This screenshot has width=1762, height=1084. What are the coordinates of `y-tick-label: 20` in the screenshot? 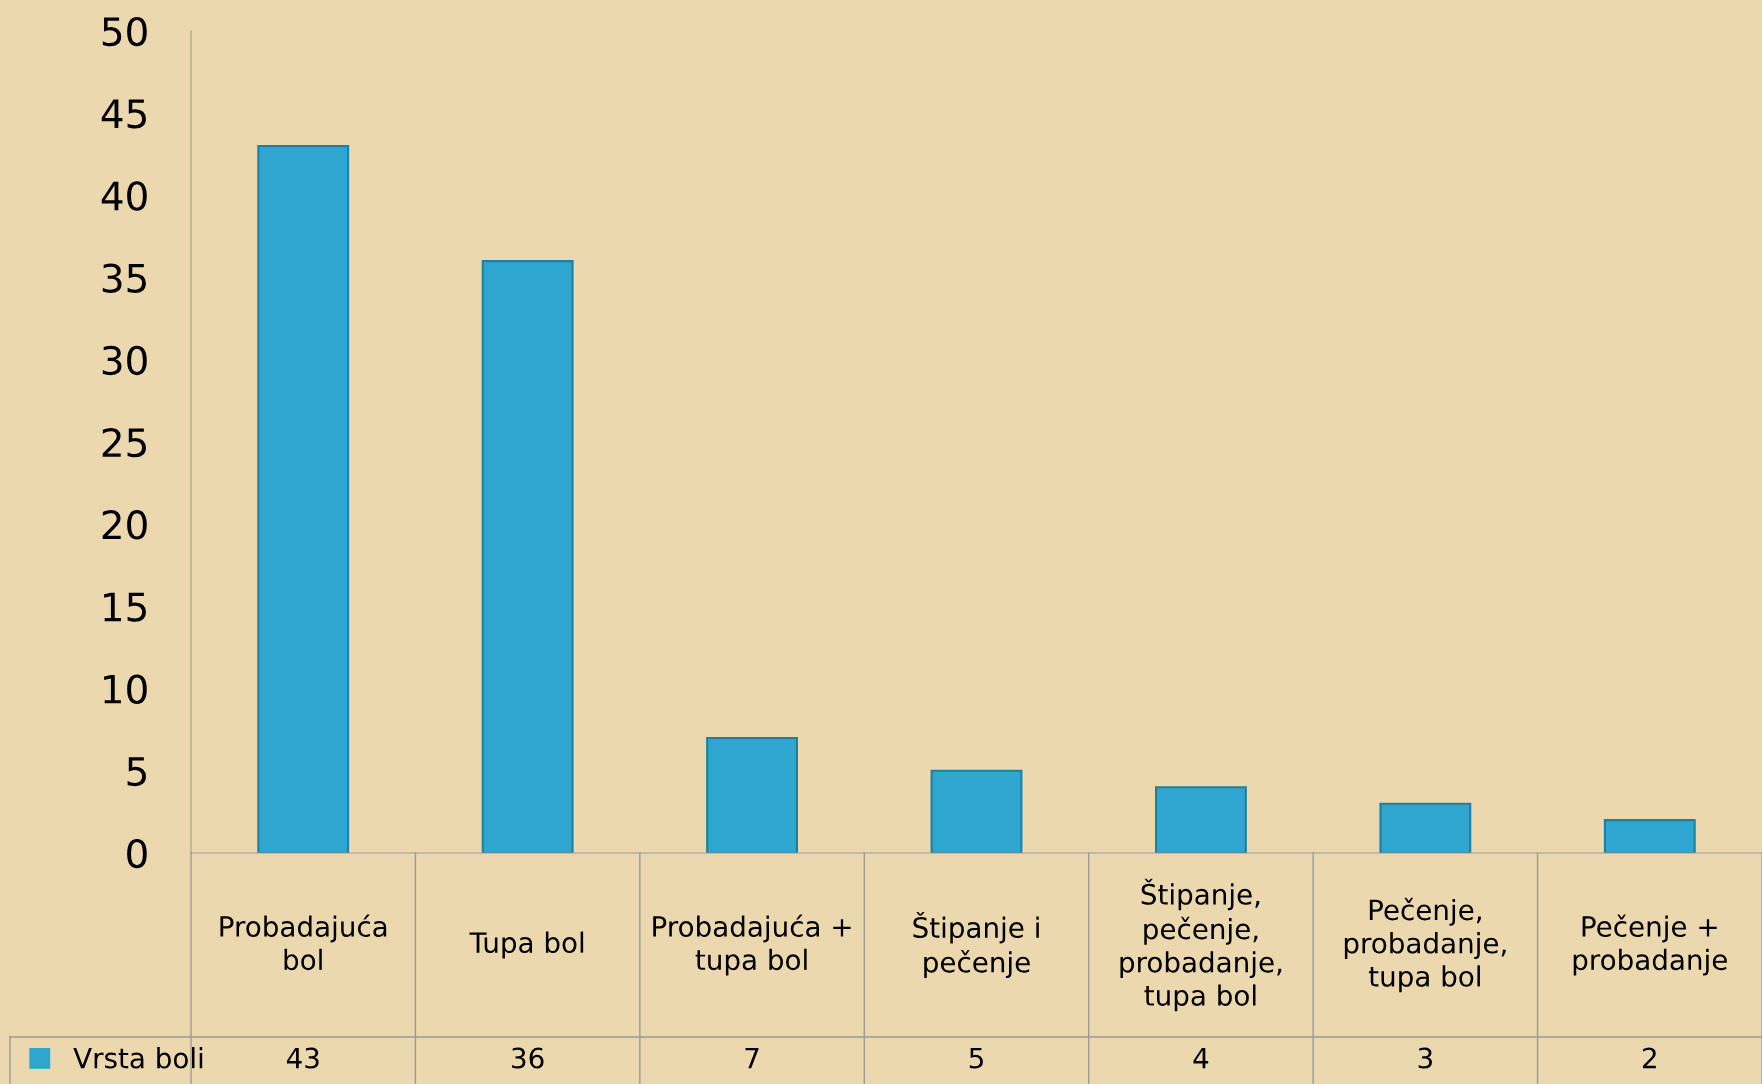 It's located at (124, 525).